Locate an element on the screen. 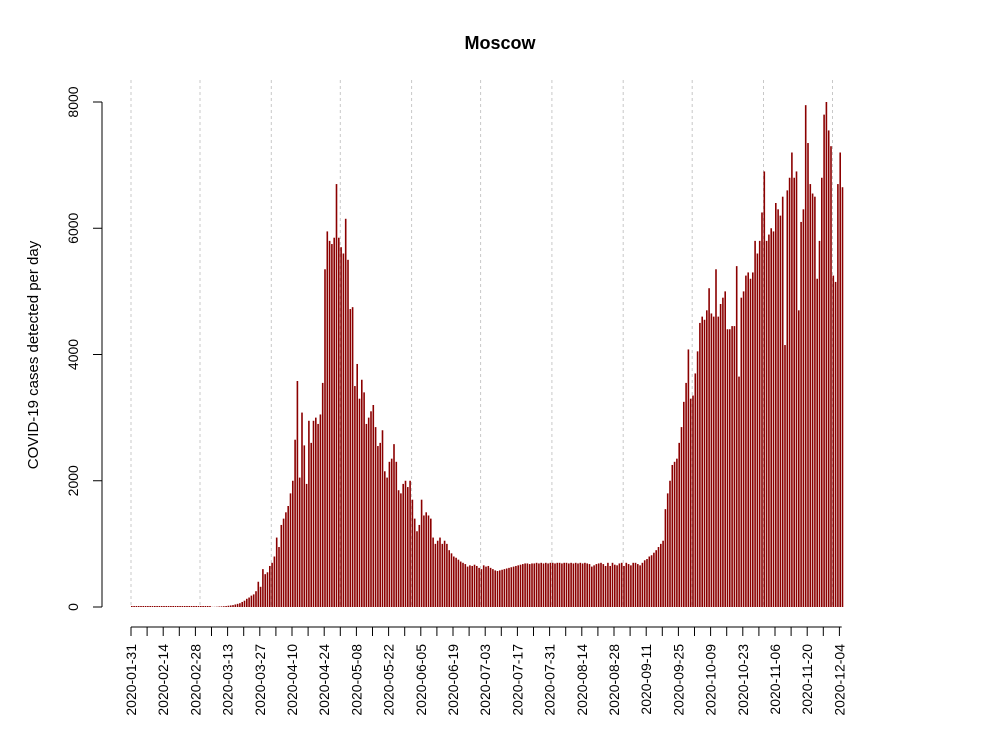 Image resolution: width=1000 pixels, height=750 pixels. x-tick-label: 2020-06-05 is located at coordinates (421, 680).